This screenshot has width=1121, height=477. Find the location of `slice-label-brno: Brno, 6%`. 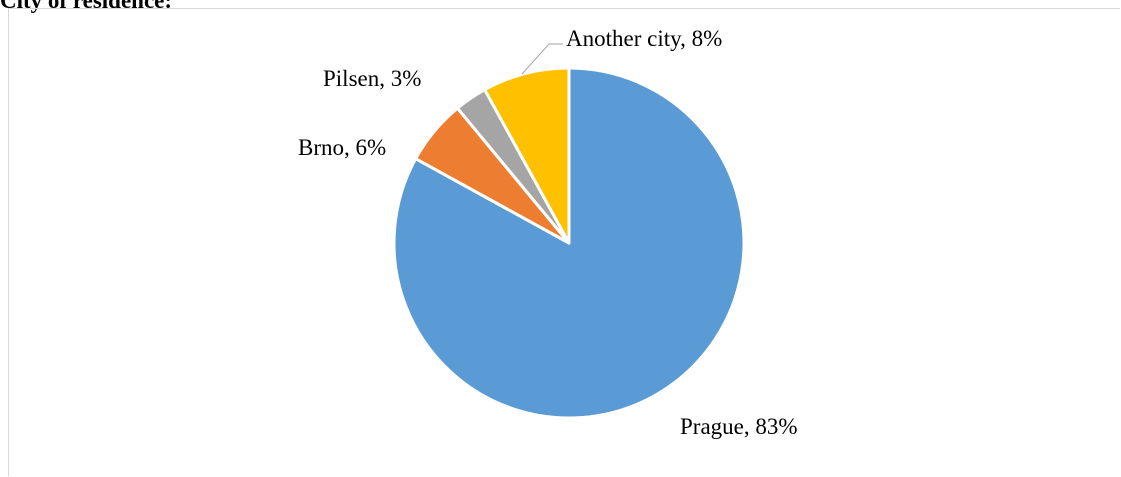

slice-label-brno: Brno, 6% is located at coordinates (342, 147).